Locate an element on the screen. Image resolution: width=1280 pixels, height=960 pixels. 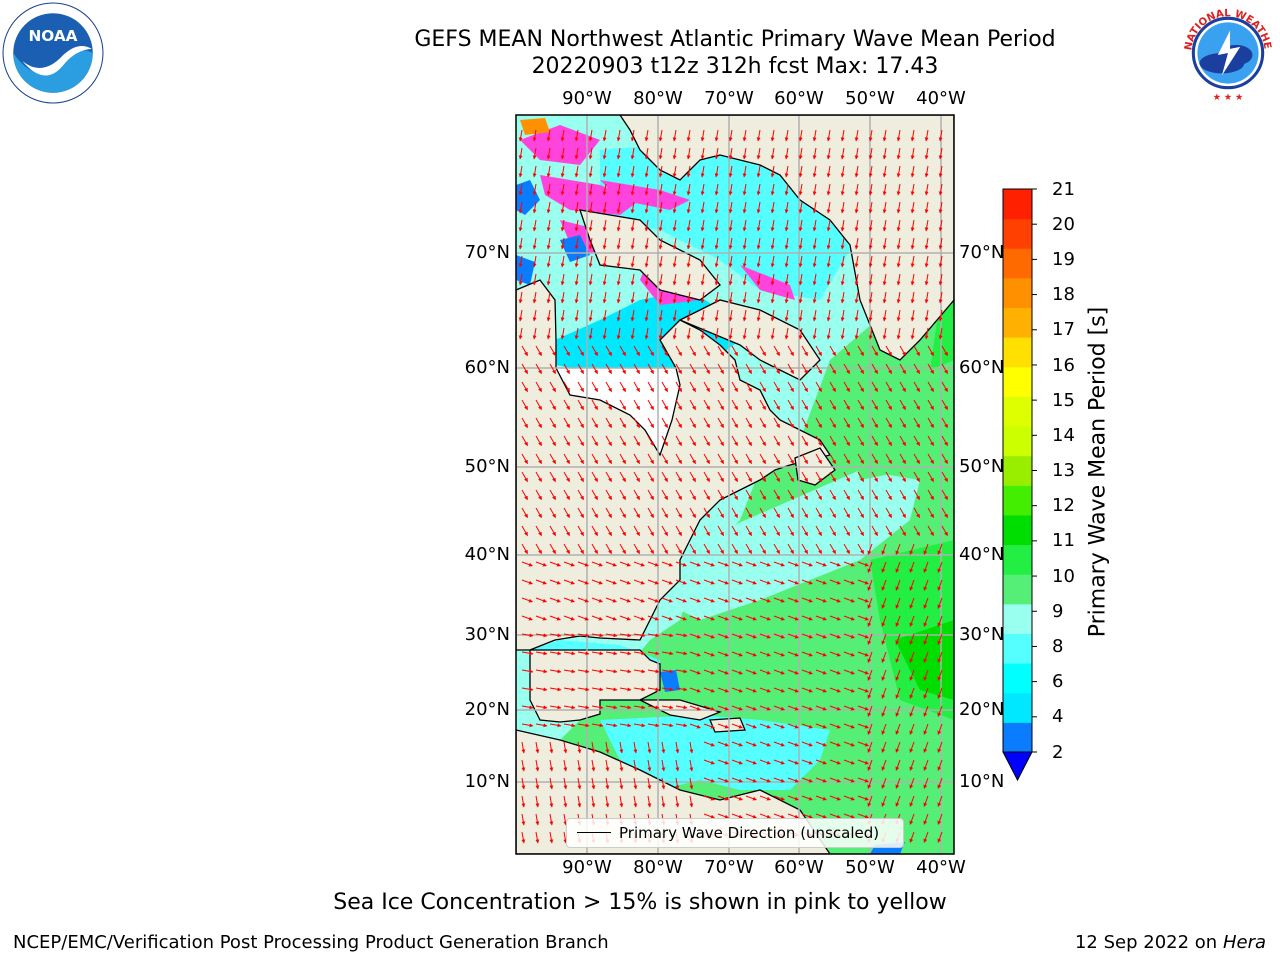
colorbar-tick: 14 is located at coordinates (1063, 435).